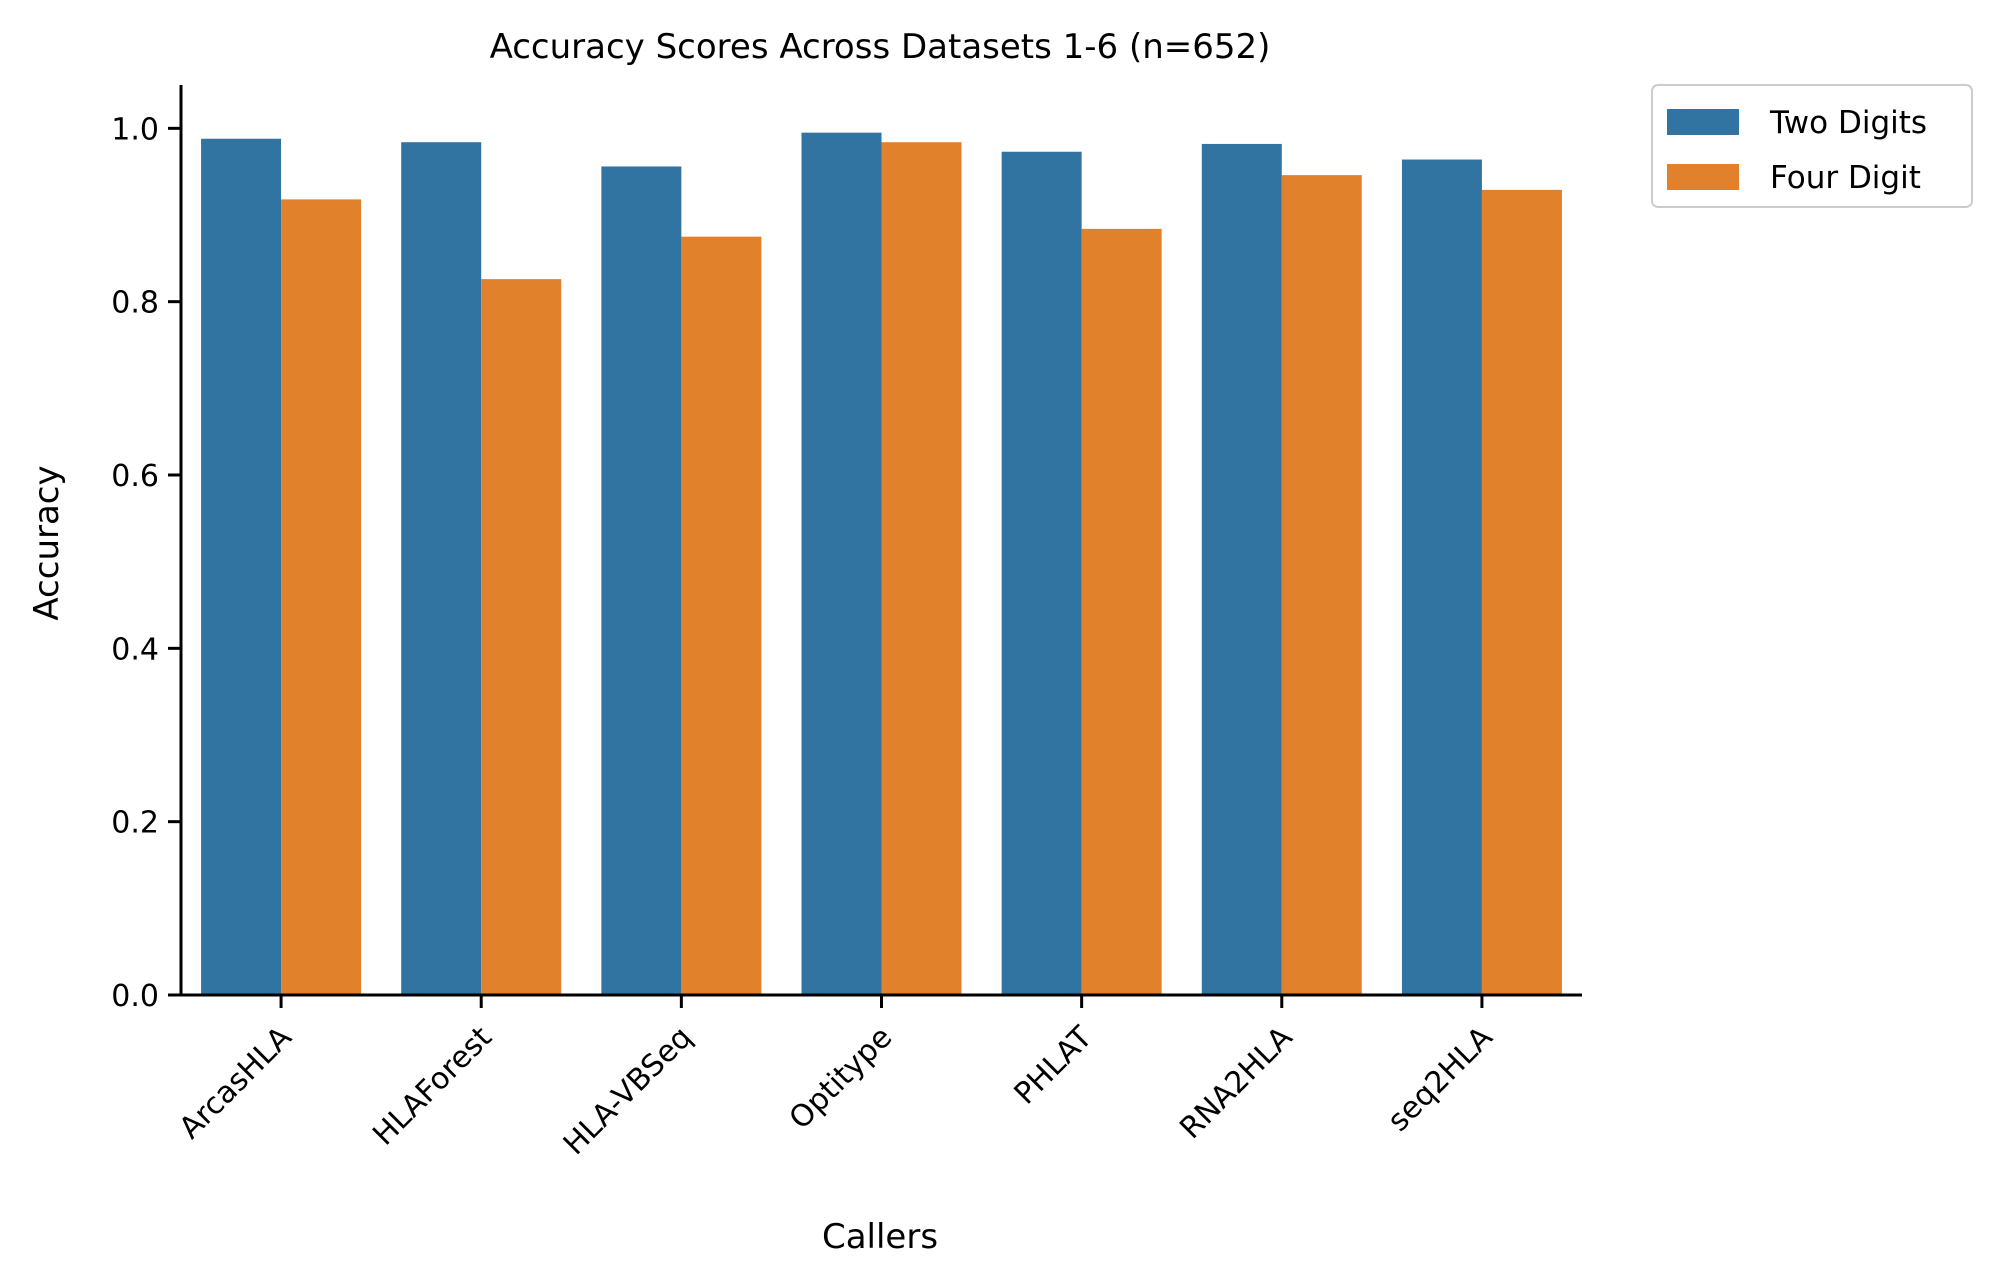 Image resolution: width=1991 pixels, height=1286 pixels. Describe the element at coordinates (880, 1237) in the screenshot. I see `x-axis-label: Callers` at that location.